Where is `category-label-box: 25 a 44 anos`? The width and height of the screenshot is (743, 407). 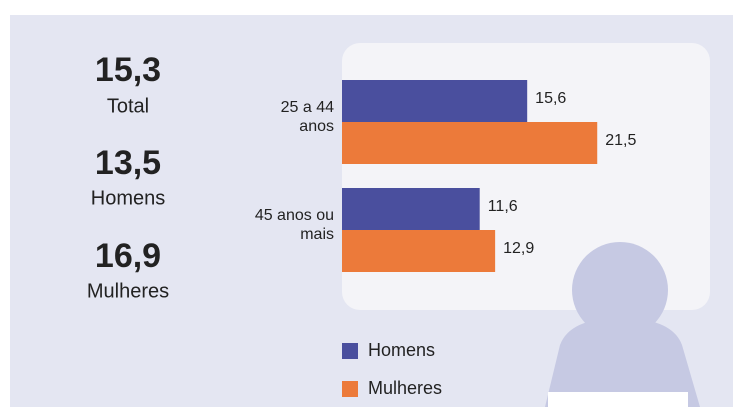
category-label-box: 25 a 44 anos is located at coordinates (307, 117).